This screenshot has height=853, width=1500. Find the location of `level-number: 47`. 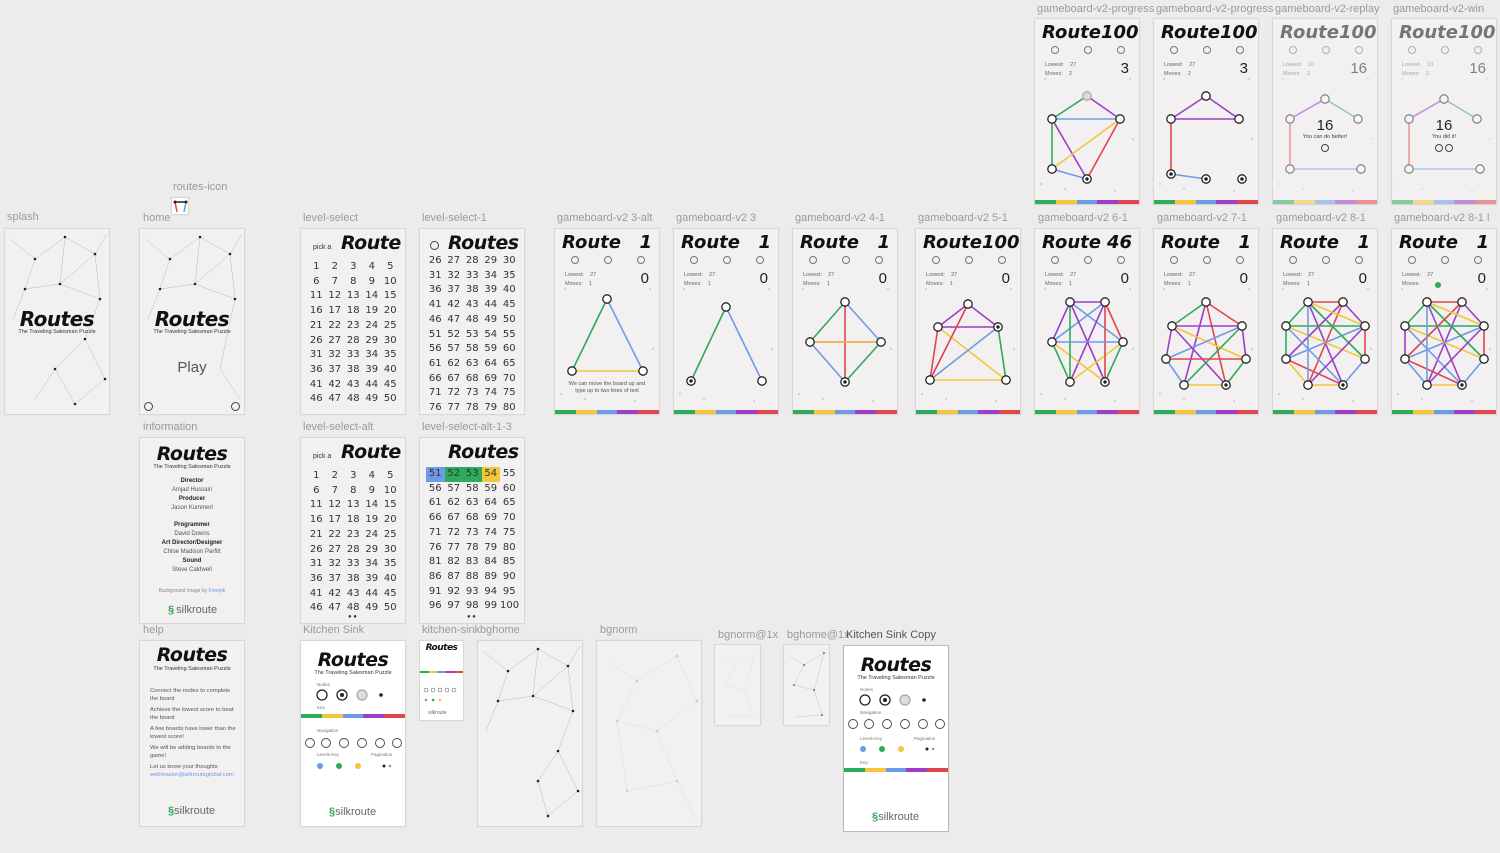

level-number: 47 is located at coordinates (454, 319).